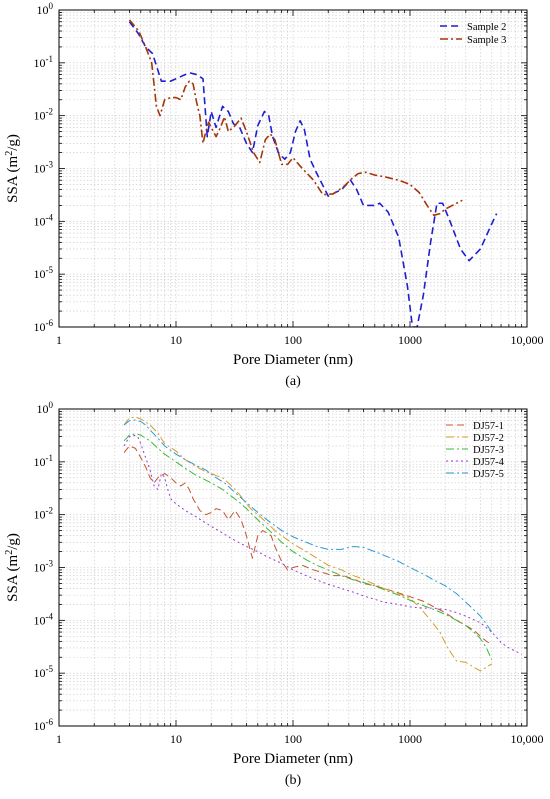 The image size is (550, 799). I want to click on chart-b-legend-label-4: DJ57-4, so click(489, 462).